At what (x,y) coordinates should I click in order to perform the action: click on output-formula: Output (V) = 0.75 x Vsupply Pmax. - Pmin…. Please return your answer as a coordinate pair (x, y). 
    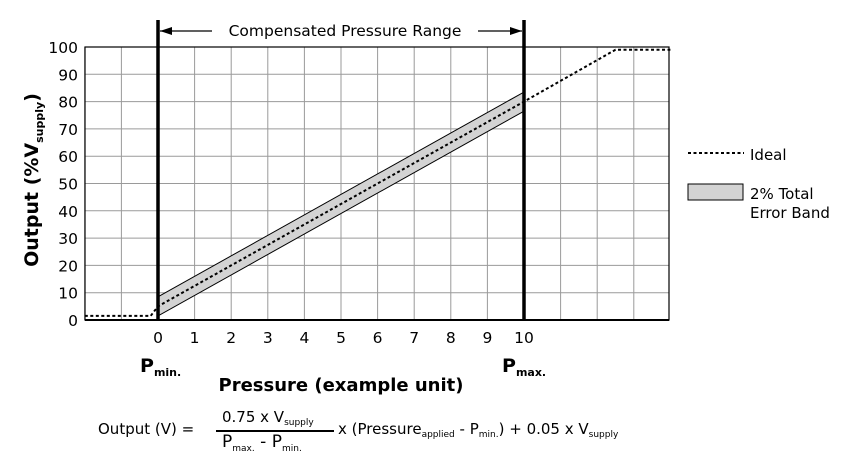
    Looking at the image, I should click on (434, 434).